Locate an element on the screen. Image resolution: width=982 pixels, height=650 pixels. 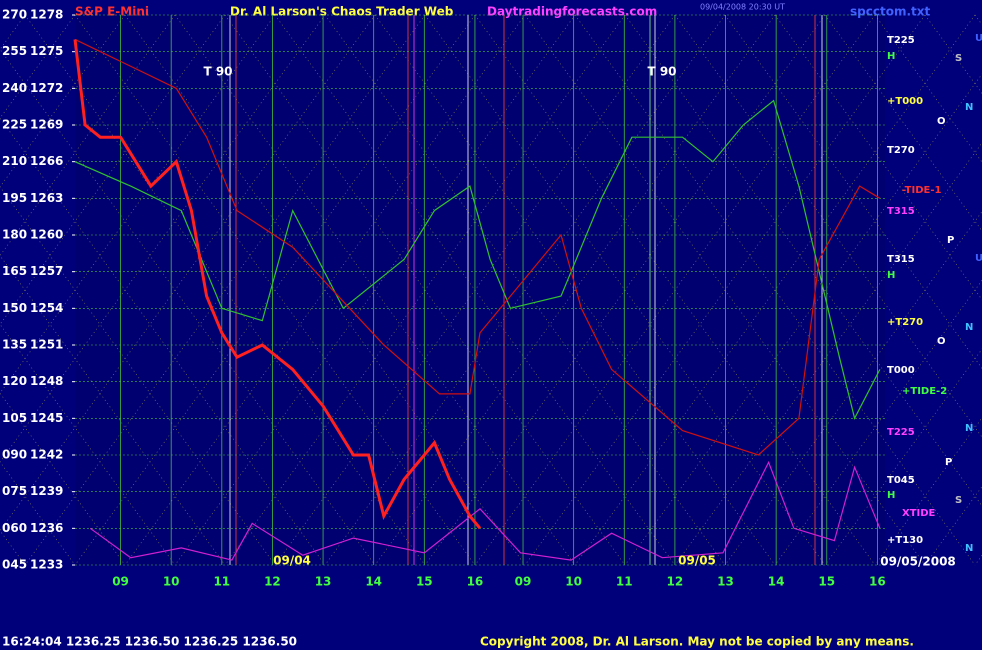
y-tick-label: 1263 is located at coordinates (46, 198).